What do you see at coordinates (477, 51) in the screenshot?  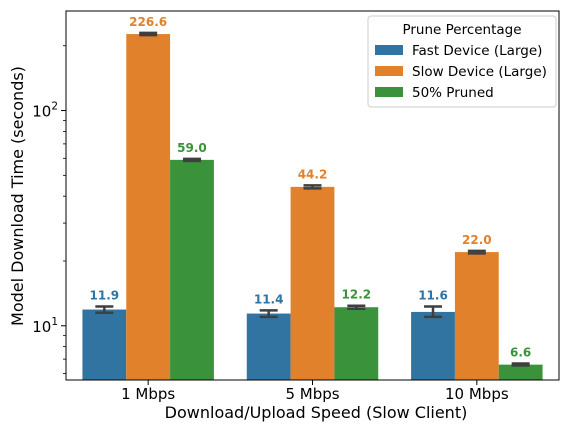 I see `legend-label: Fast Device (Large)` at bounding box center [477, 51].